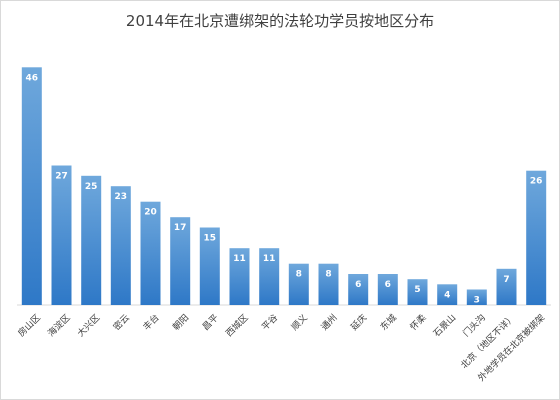 The height and width of the screenshot is (400, 560). What do you see at coordinates (280, 21) in the screenshot?
I see `chart-title: 2014年在北京遭绑架的法轮功学员按地区分布` at bounding box center [280, 21].